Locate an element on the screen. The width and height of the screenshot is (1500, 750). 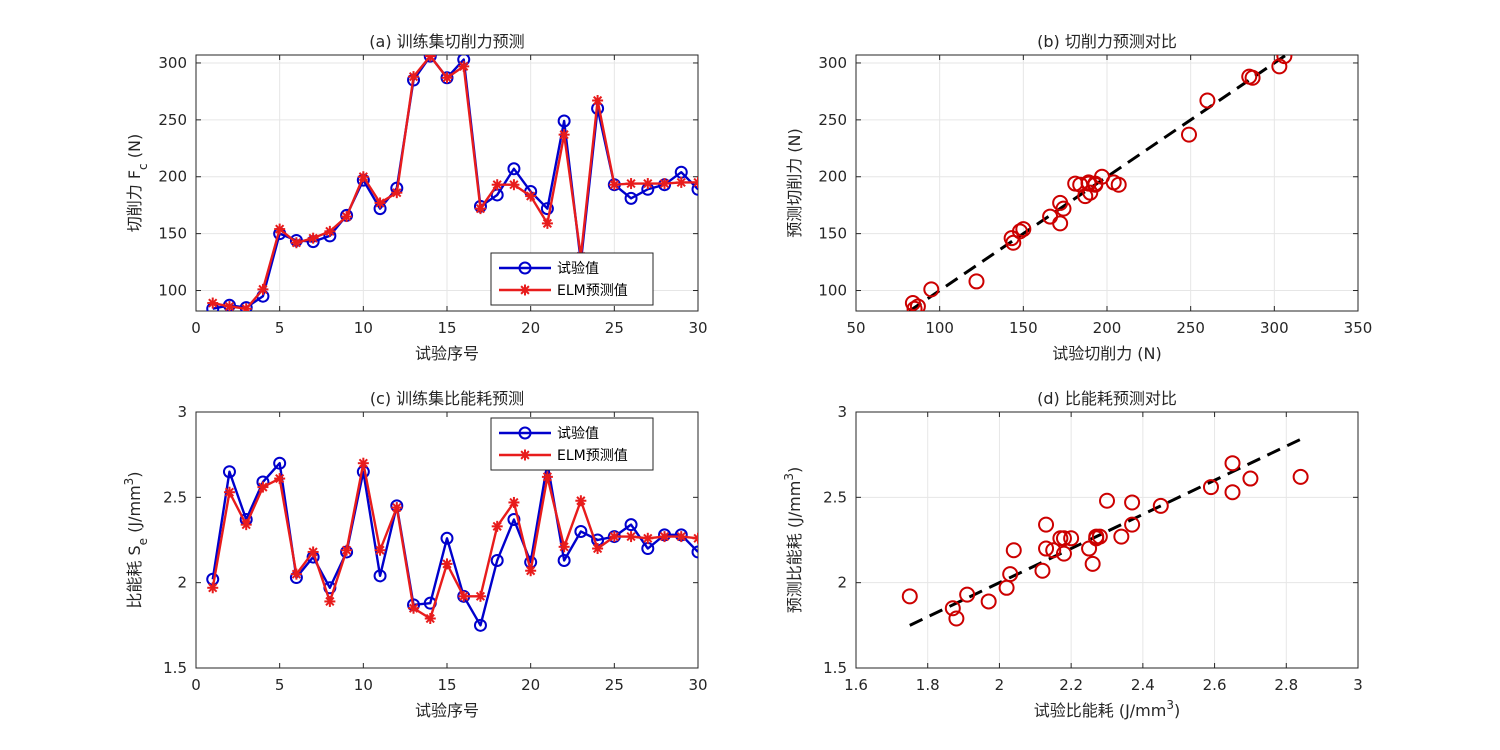
y-tick-label: 250 is located at coordinates (172, 120).